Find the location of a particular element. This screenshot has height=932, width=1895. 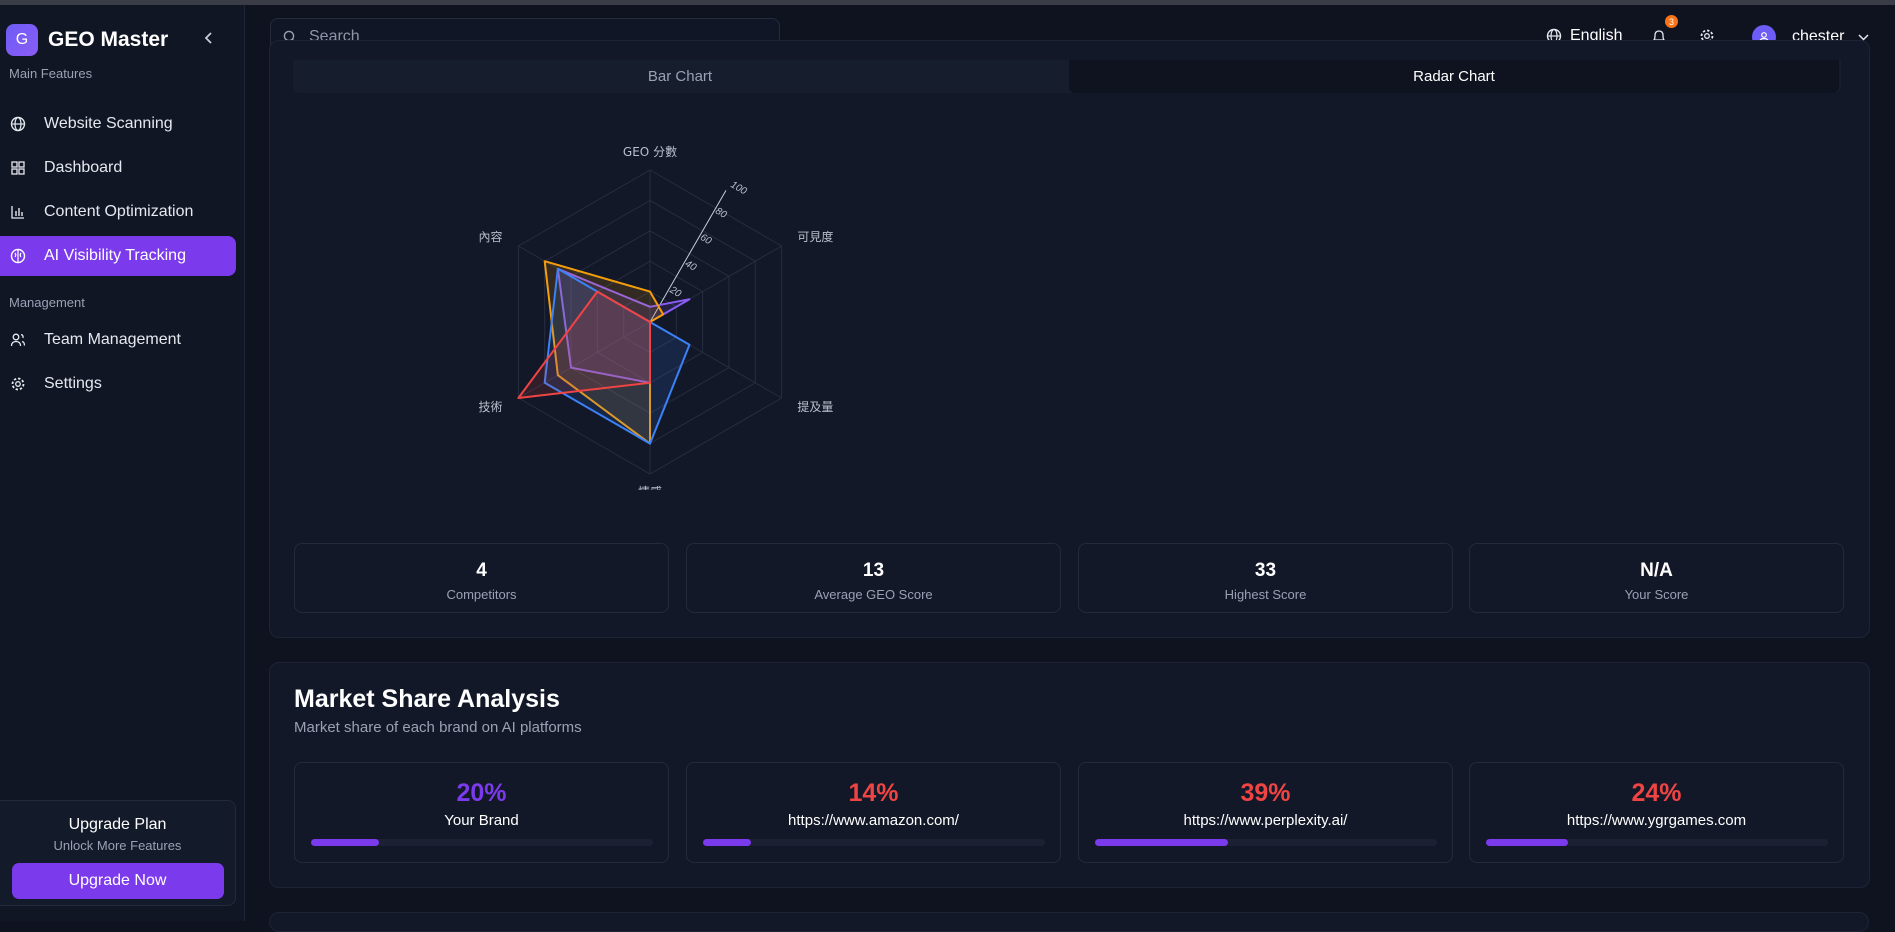

window-top-strip is located at coordinates (947, 2).